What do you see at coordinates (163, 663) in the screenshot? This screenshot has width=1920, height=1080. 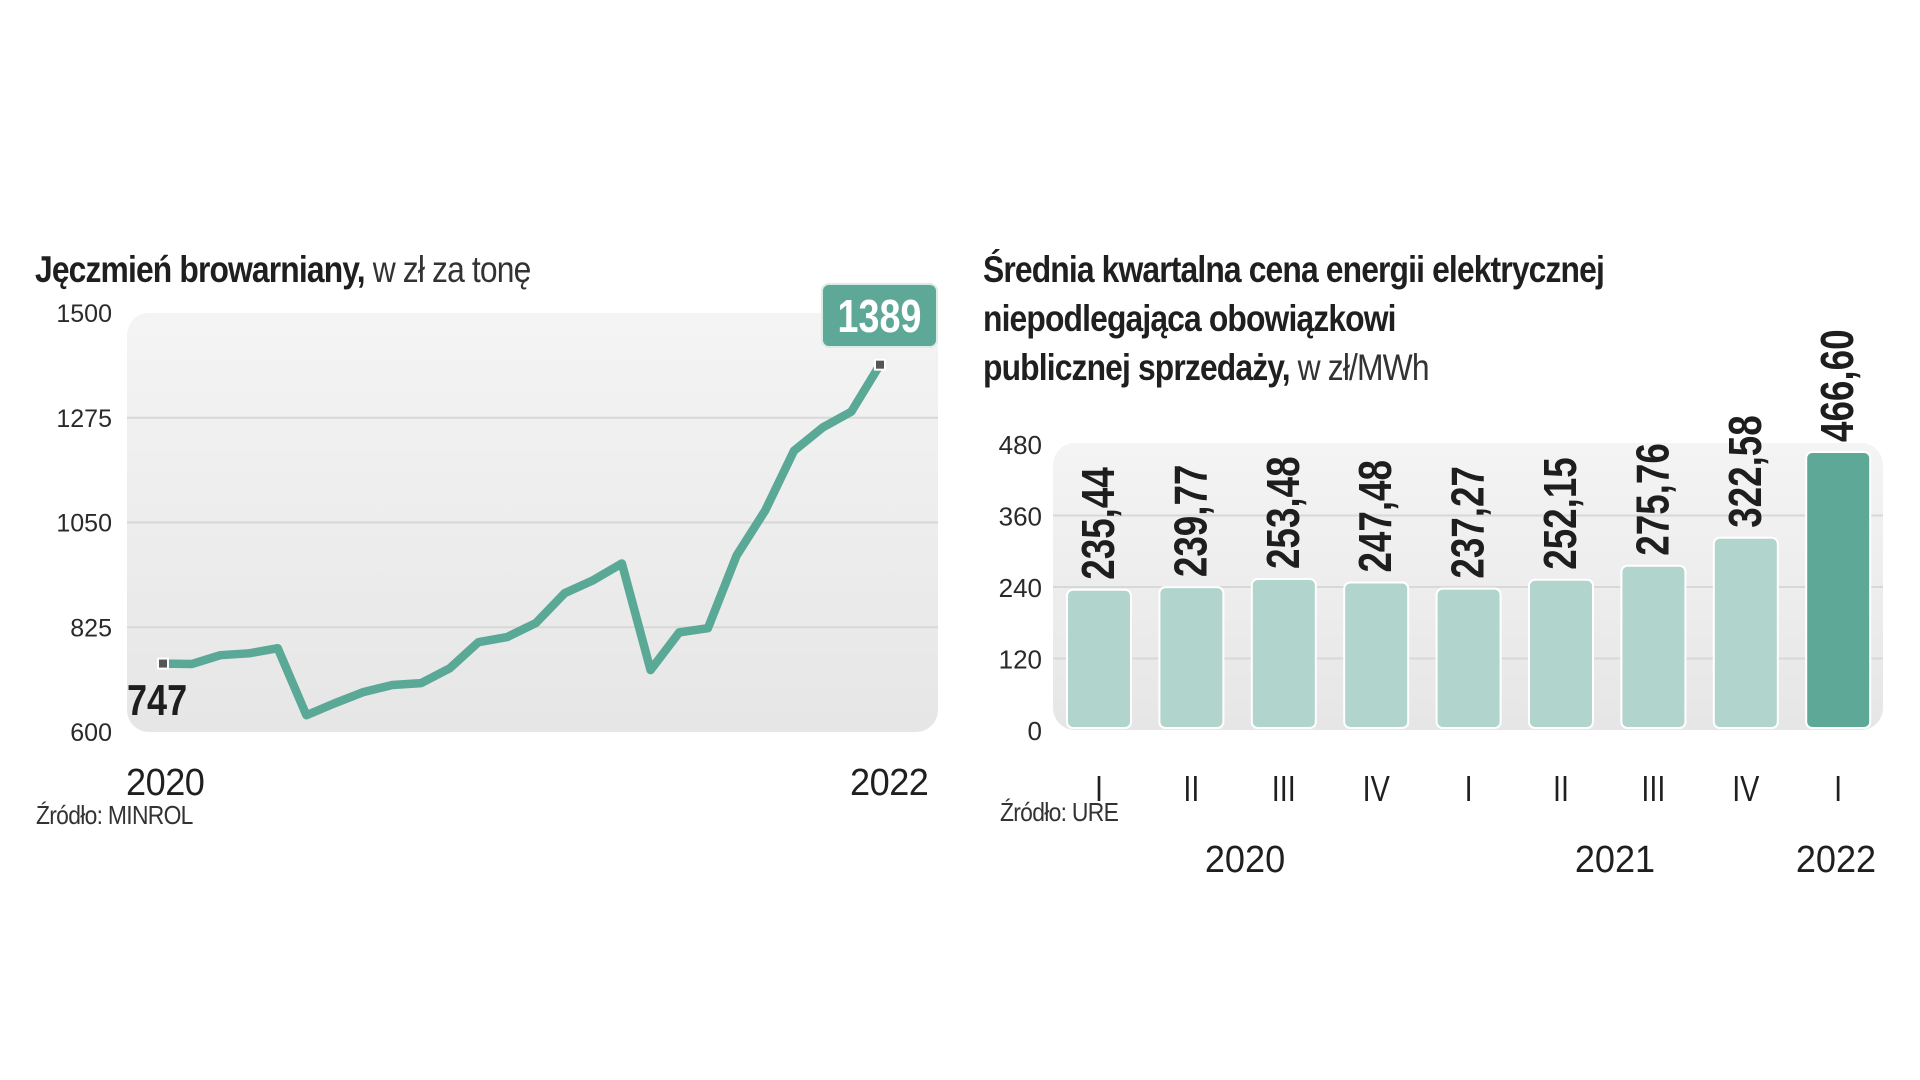 I see `start-marker` at bounding box center [163, 663].